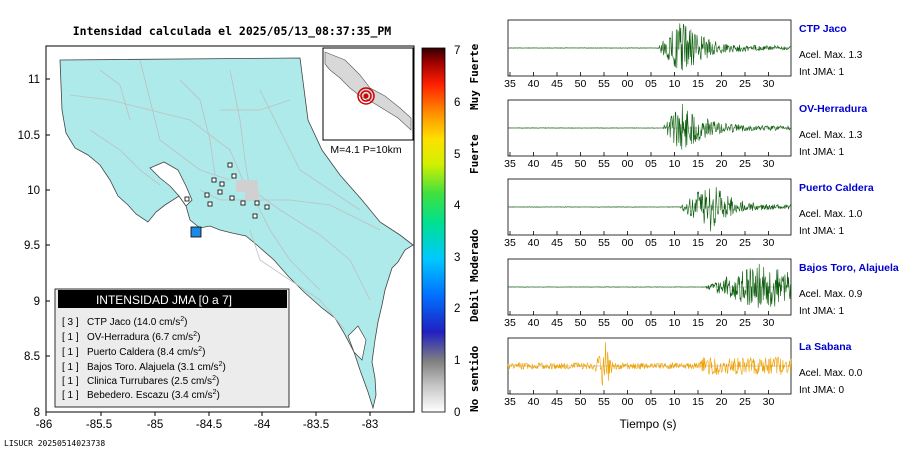  Describe the element at coordinates (32, 246) in the screenshot. I see `lat-tick: 9.5` at that location.